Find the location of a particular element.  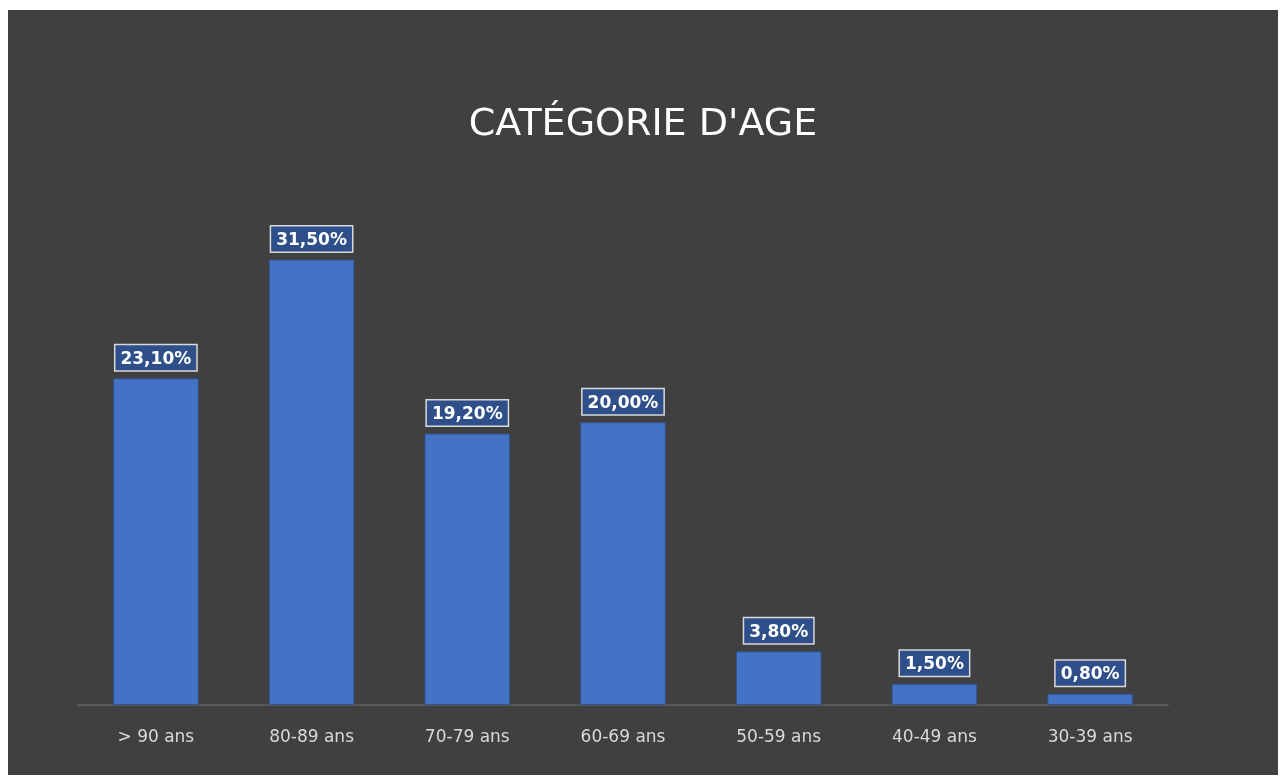

data-label: 20,00% is located at coordinates (623, 401).